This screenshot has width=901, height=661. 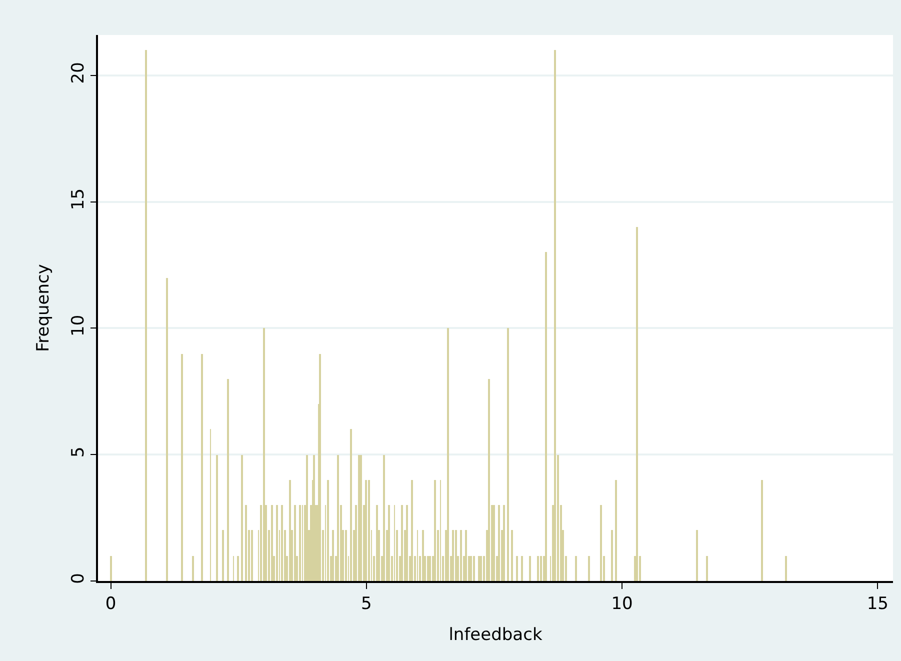 I want to click on x-tick-label: 15, so click(x=877, y=604).